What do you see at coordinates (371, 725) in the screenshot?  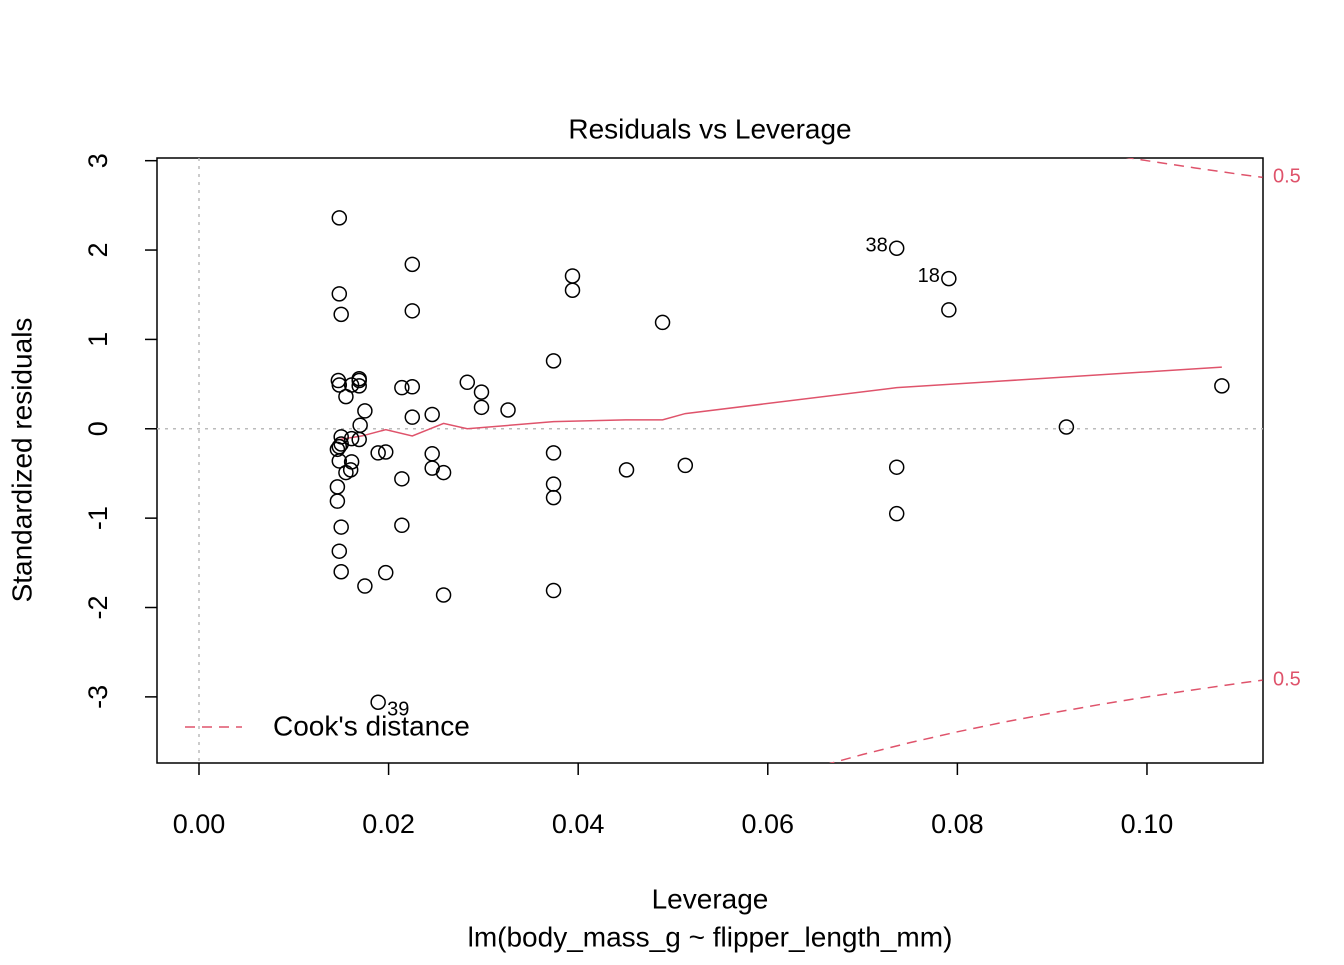 I see `legend-label: Cook's distance` at bounding box center [371, 725].